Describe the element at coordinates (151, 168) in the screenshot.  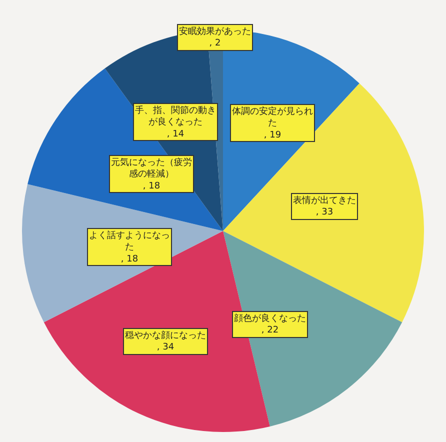
I see `slice-label: 元気になった（疲労感の軽減）` at that location.